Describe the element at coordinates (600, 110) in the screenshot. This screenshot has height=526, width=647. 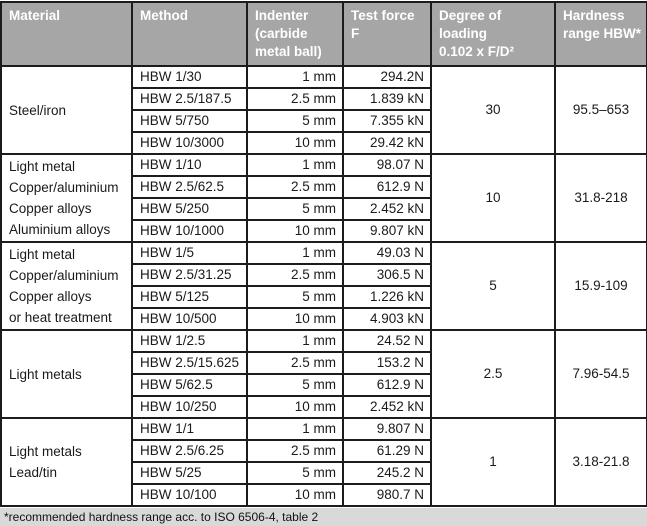
I see `hardness-range-cell: 95.5–653` at that location.